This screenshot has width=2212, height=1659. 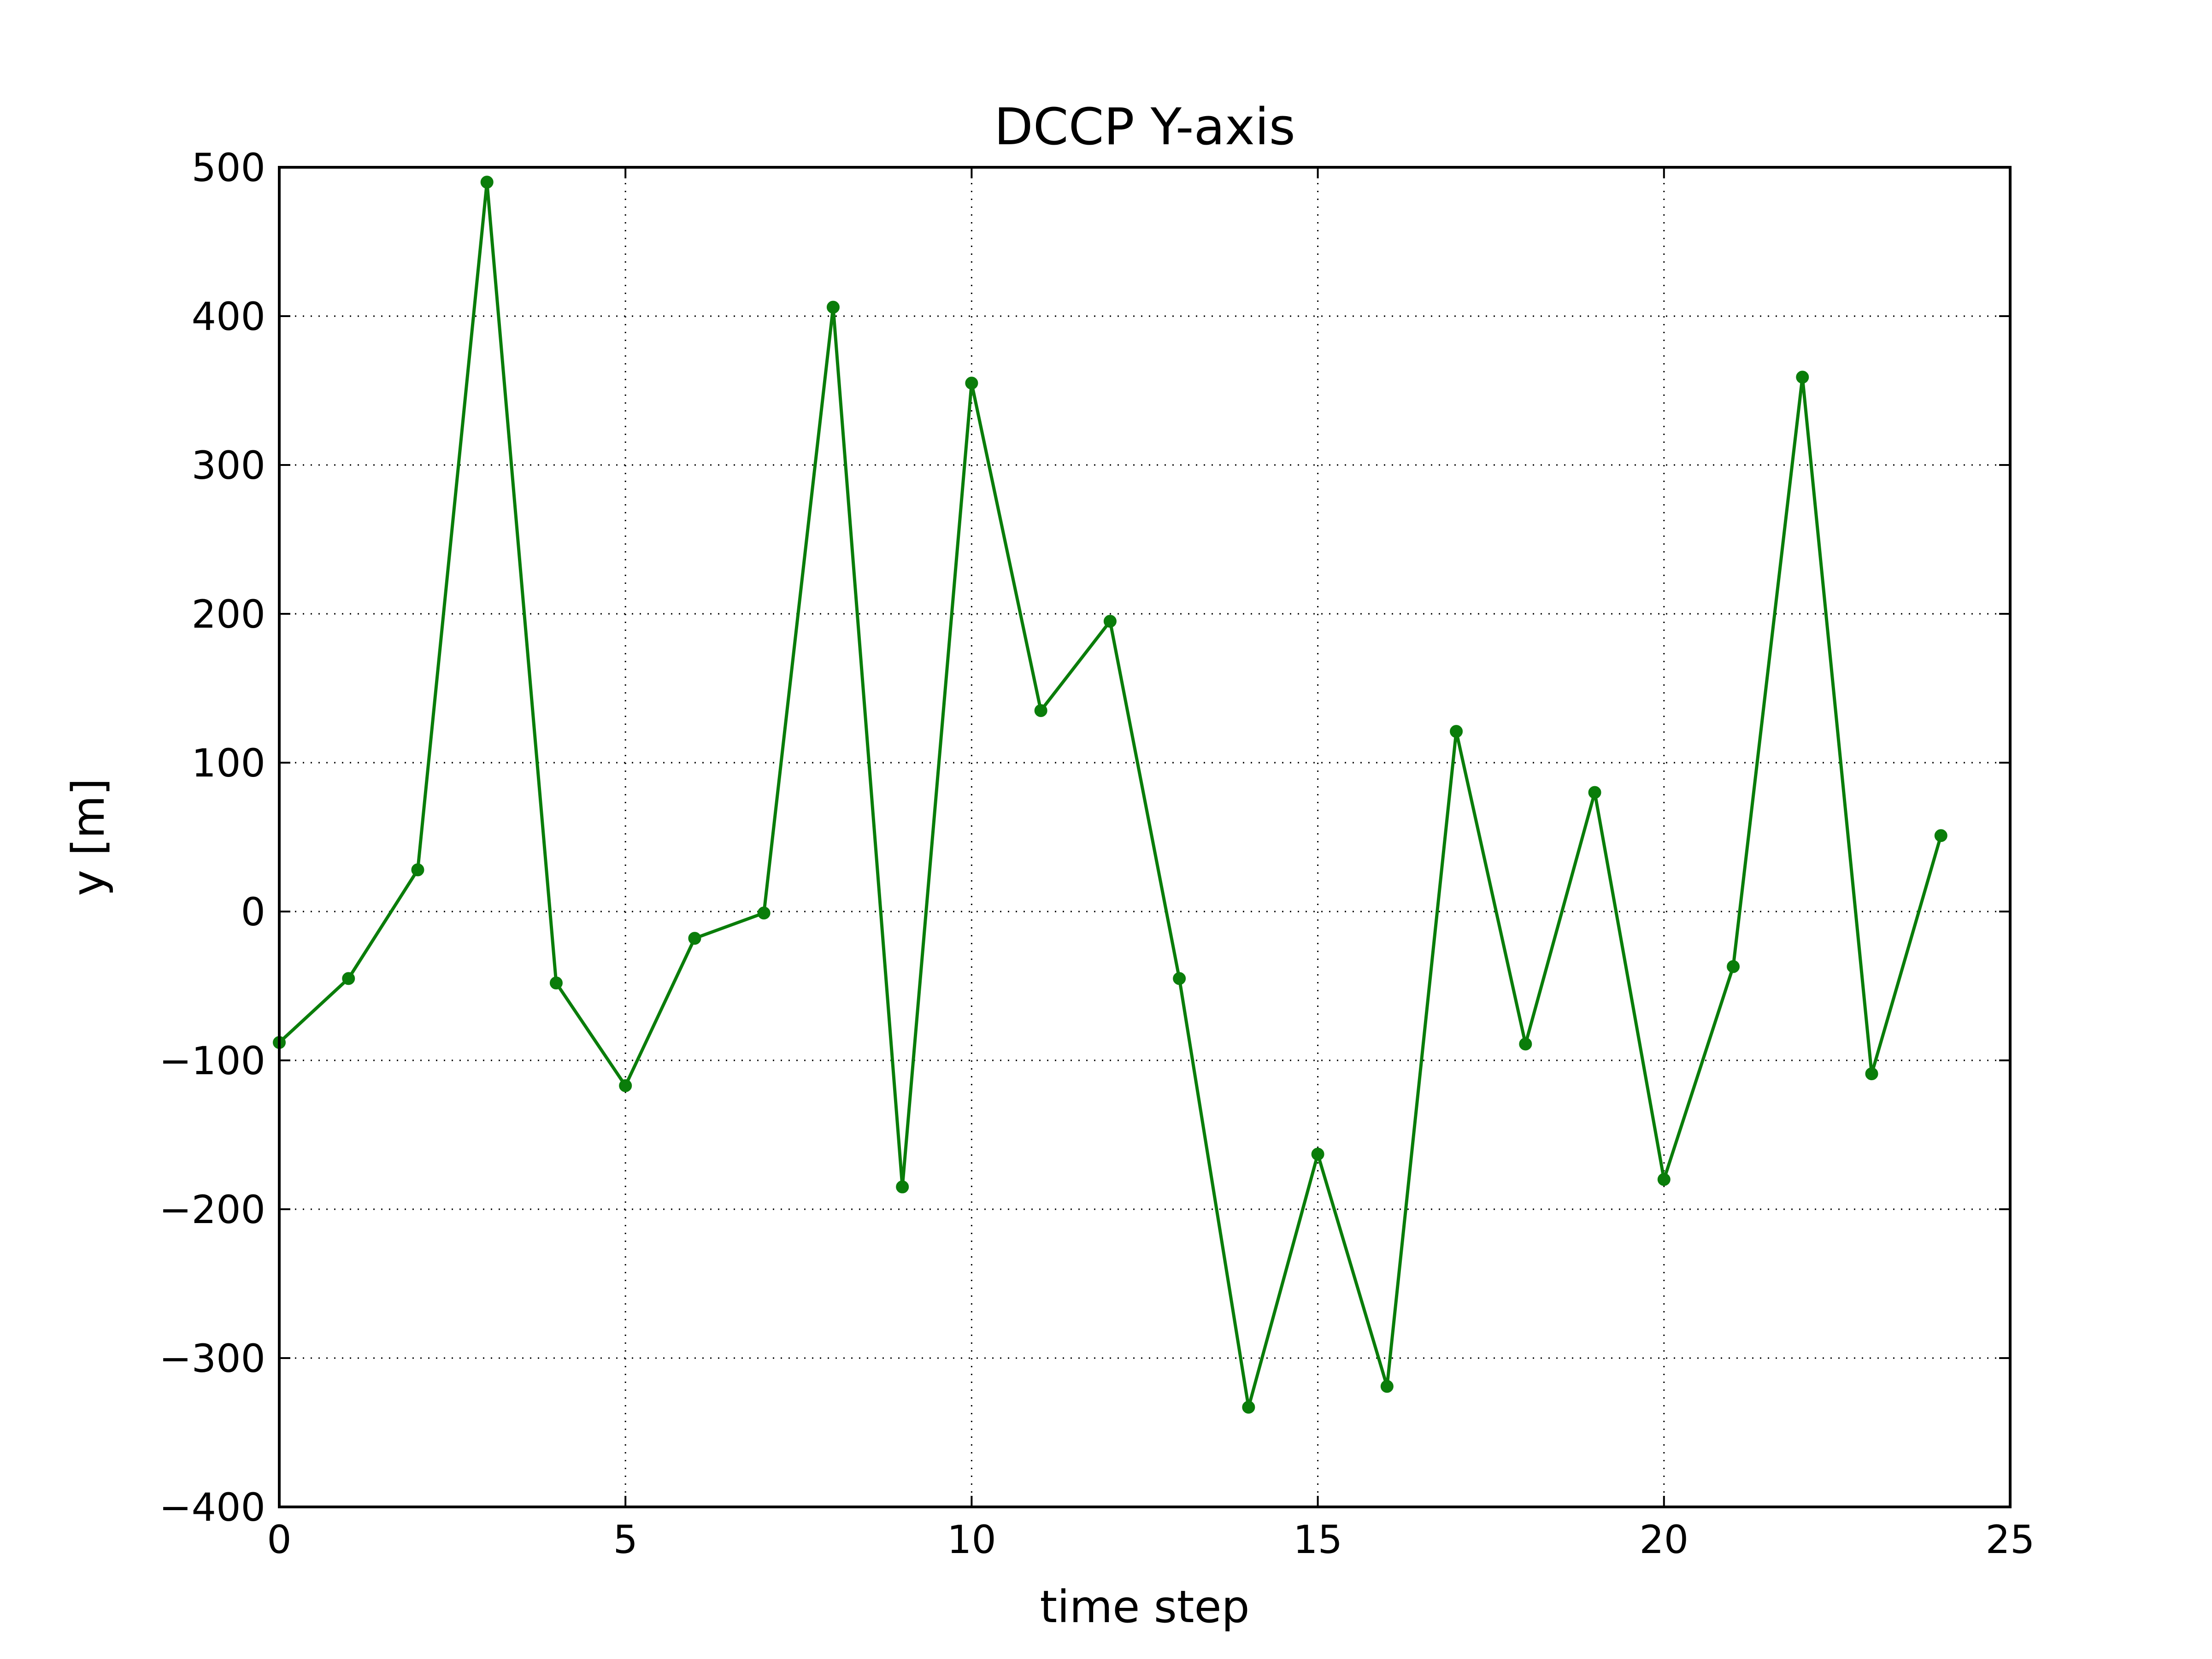 I want to click on x-tick-label: 5, so click(x=625, y=1539).